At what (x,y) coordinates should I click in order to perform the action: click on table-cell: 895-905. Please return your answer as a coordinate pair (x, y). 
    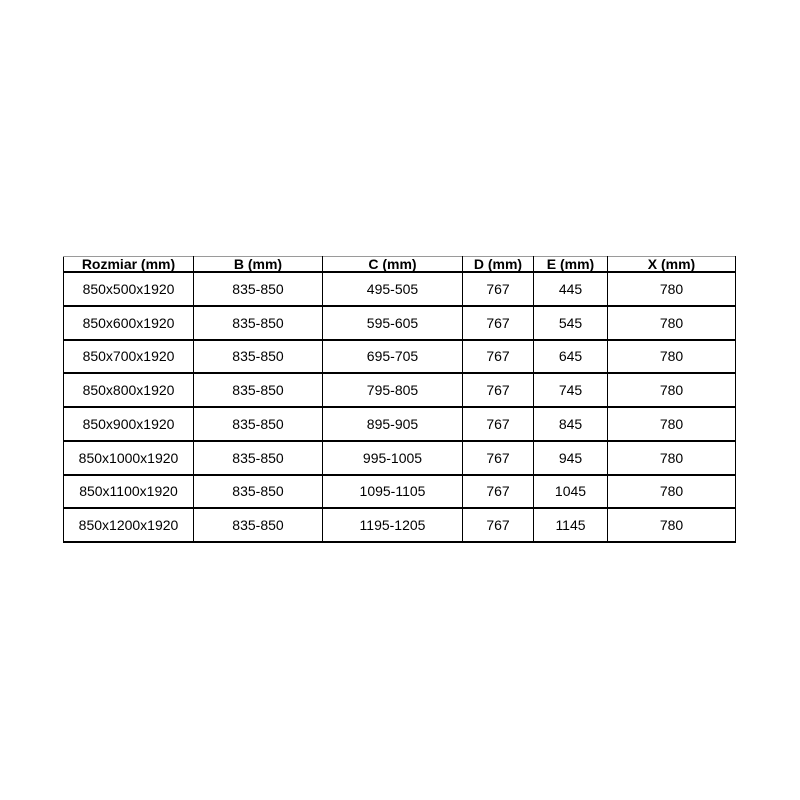
    Looking at the image, I should click on (392, 424).